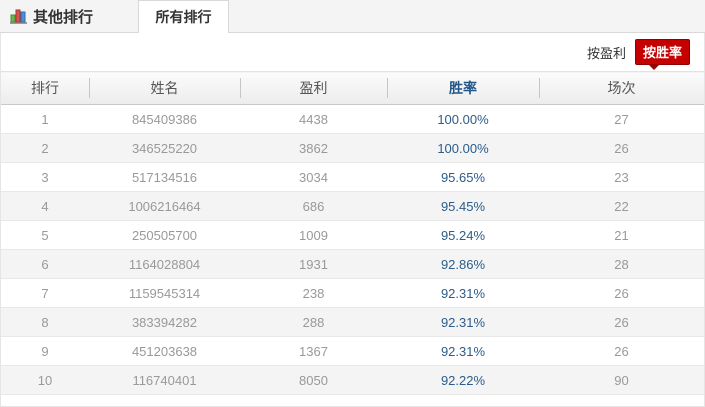  I want to click on rank-cell: 3, so click(45, 177).